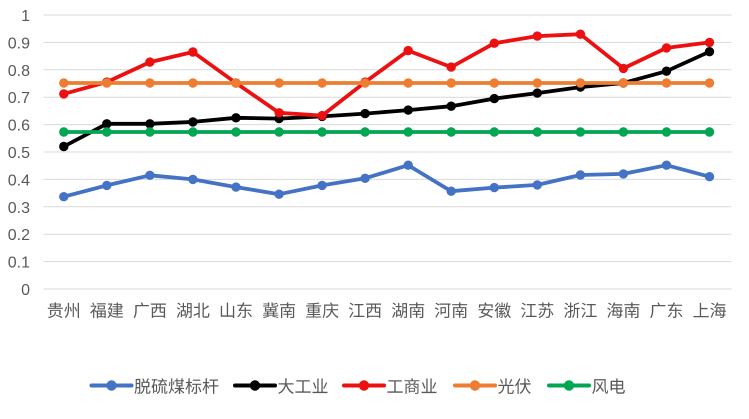  What do you see at coordinates (19, 180) in the screenshot?
I see `svg-text: 0.4` at bounding box center [19, 180].